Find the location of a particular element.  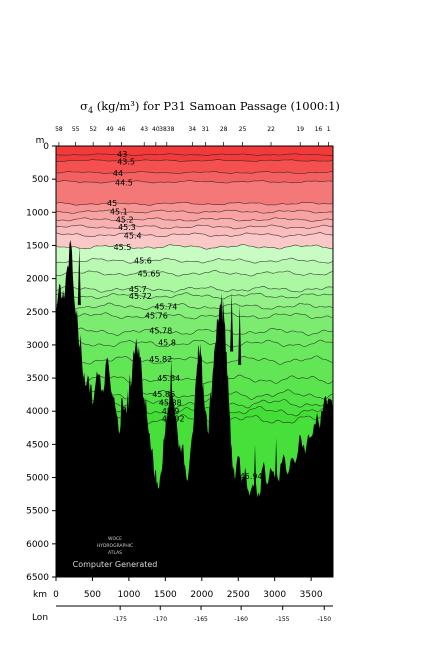

y-tick-label-3000: 3000 is located at coordinates (37, 346).